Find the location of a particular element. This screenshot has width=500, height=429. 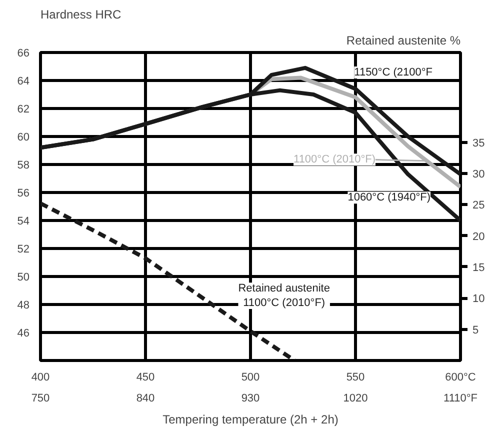

y-tick-label: 54 is located at coordinates (23, 222).